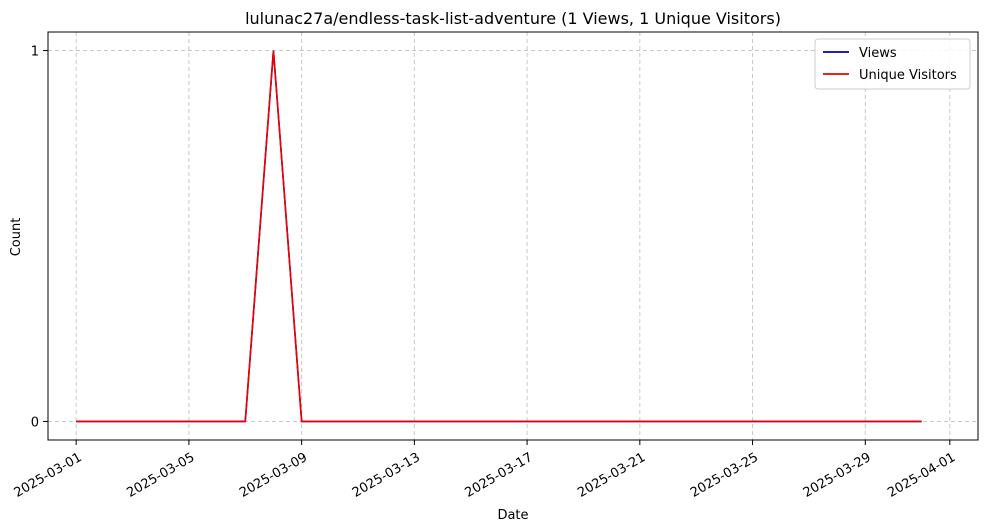 The image size is (988, 531). I want to click on x-tick-label: 2025-03-05, so click(160, 475).